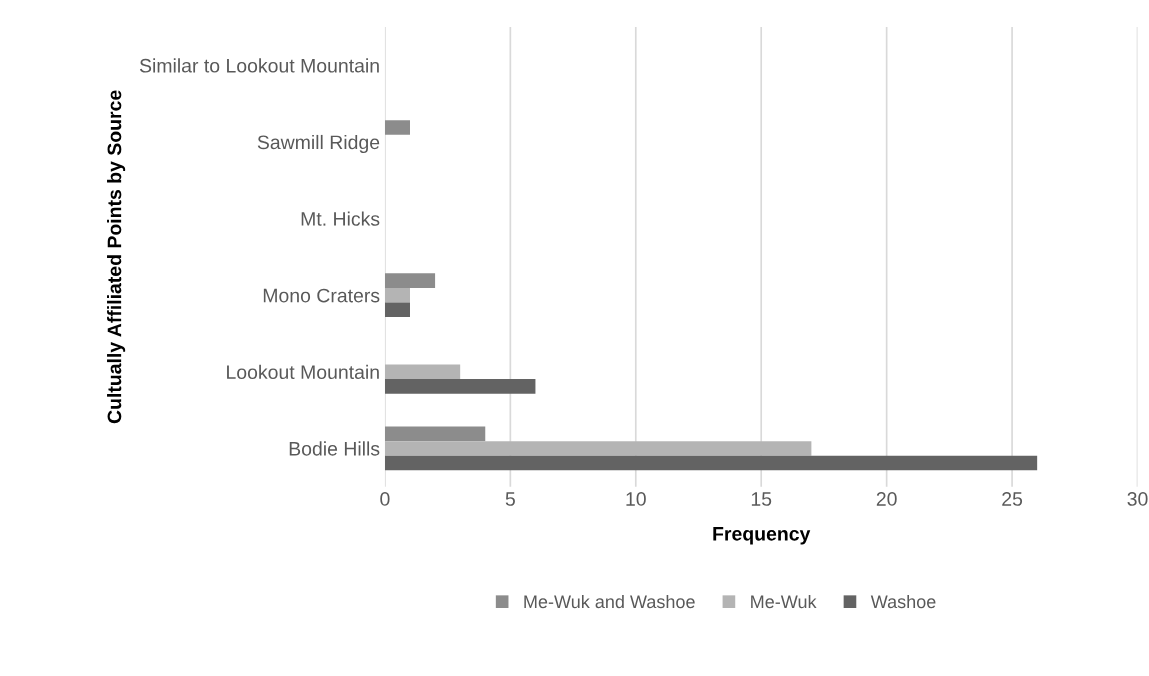 Image resolution: width=1149 pixels, height=676 pixels. Describe the element at coordinates (784, 601) in the screenshot. I see `legend-label: Me-Wuk` at that location.